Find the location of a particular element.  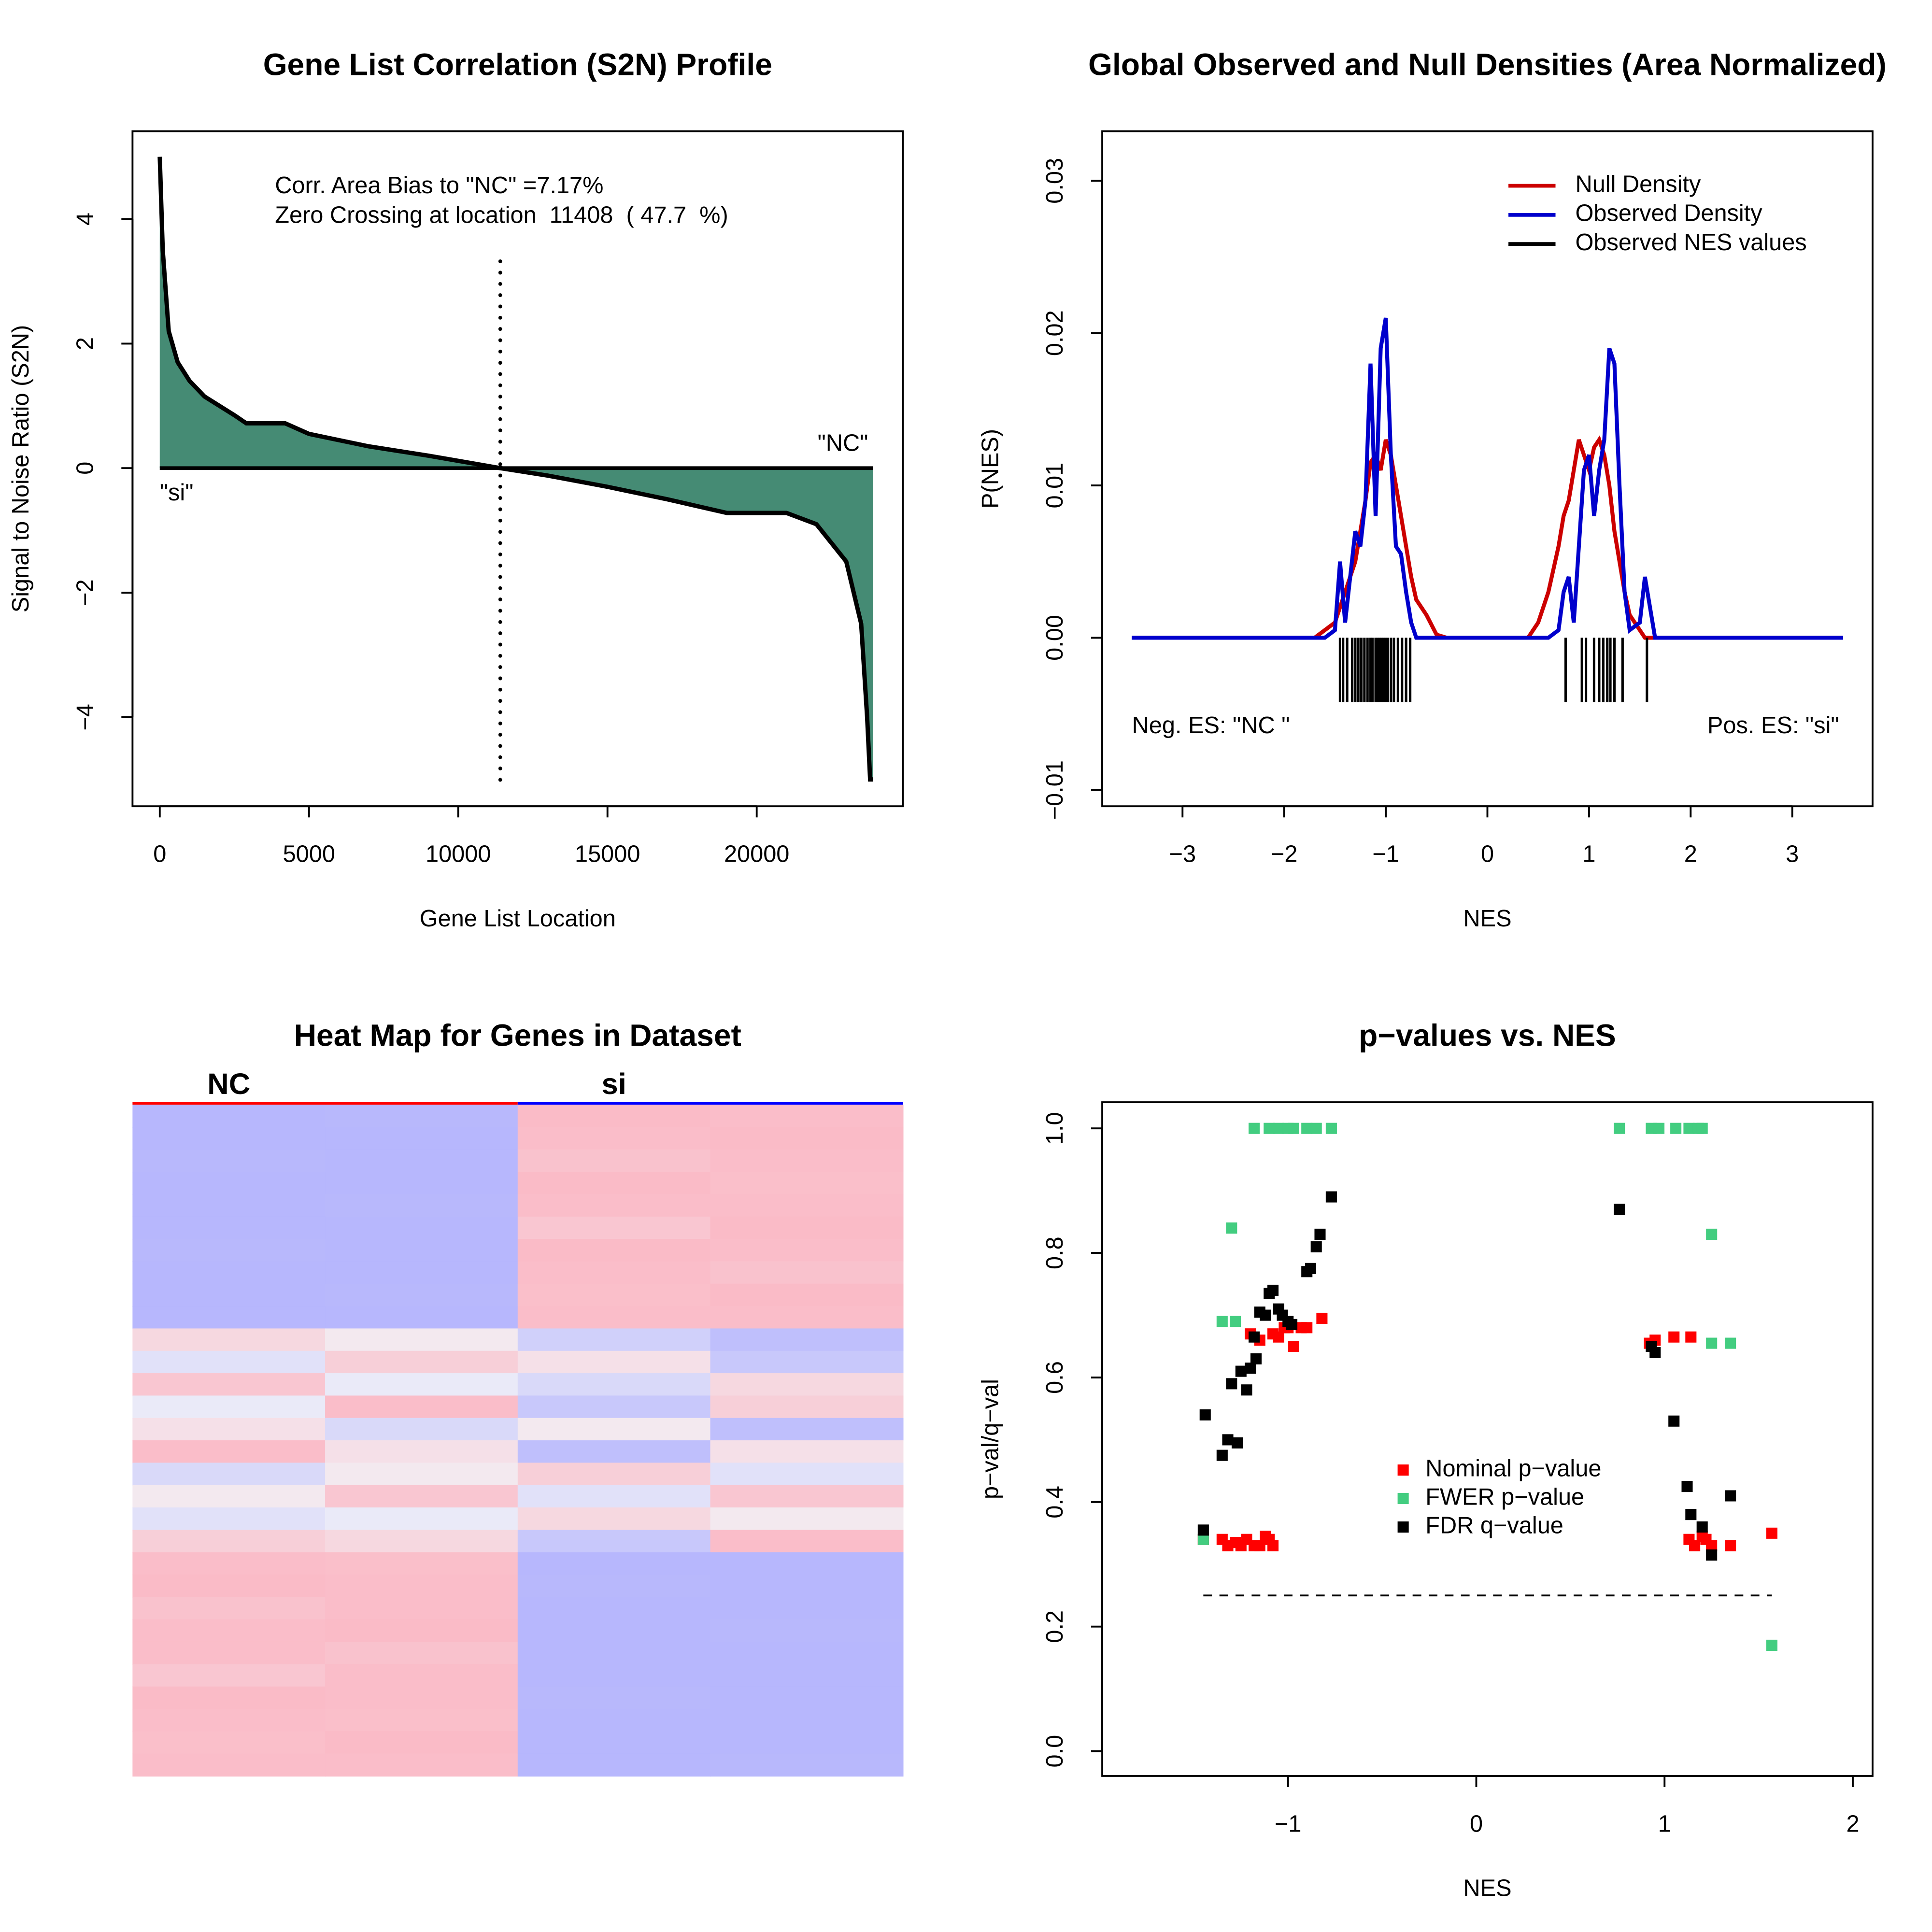

annotation: Pos. ES: "si" is located at coordinates (1773, 725).